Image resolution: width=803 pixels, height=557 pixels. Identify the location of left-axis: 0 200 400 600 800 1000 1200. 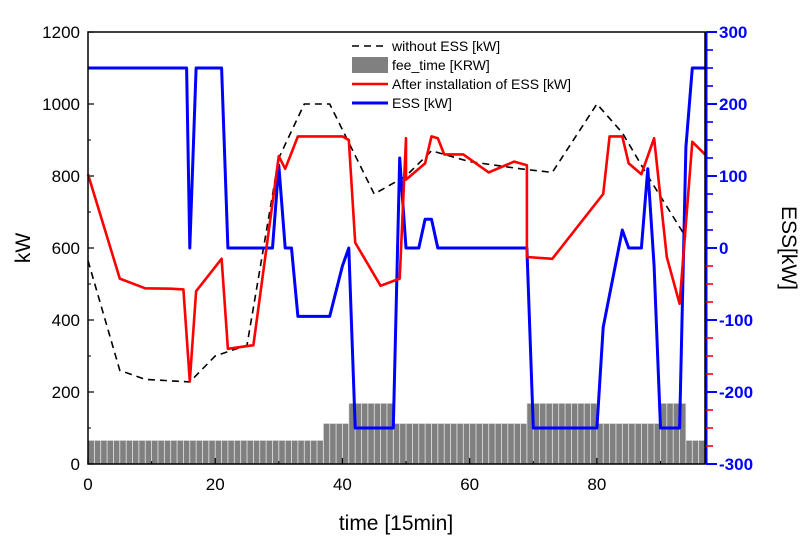
(68, 248).